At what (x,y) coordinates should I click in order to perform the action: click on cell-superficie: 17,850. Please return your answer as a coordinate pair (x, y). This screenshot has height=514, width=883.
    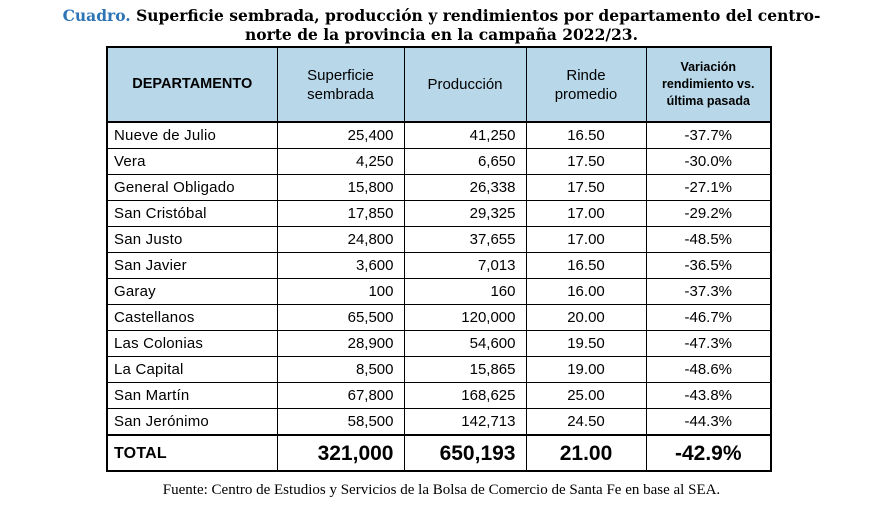
    Looking at the image, I should click on (340, 213).